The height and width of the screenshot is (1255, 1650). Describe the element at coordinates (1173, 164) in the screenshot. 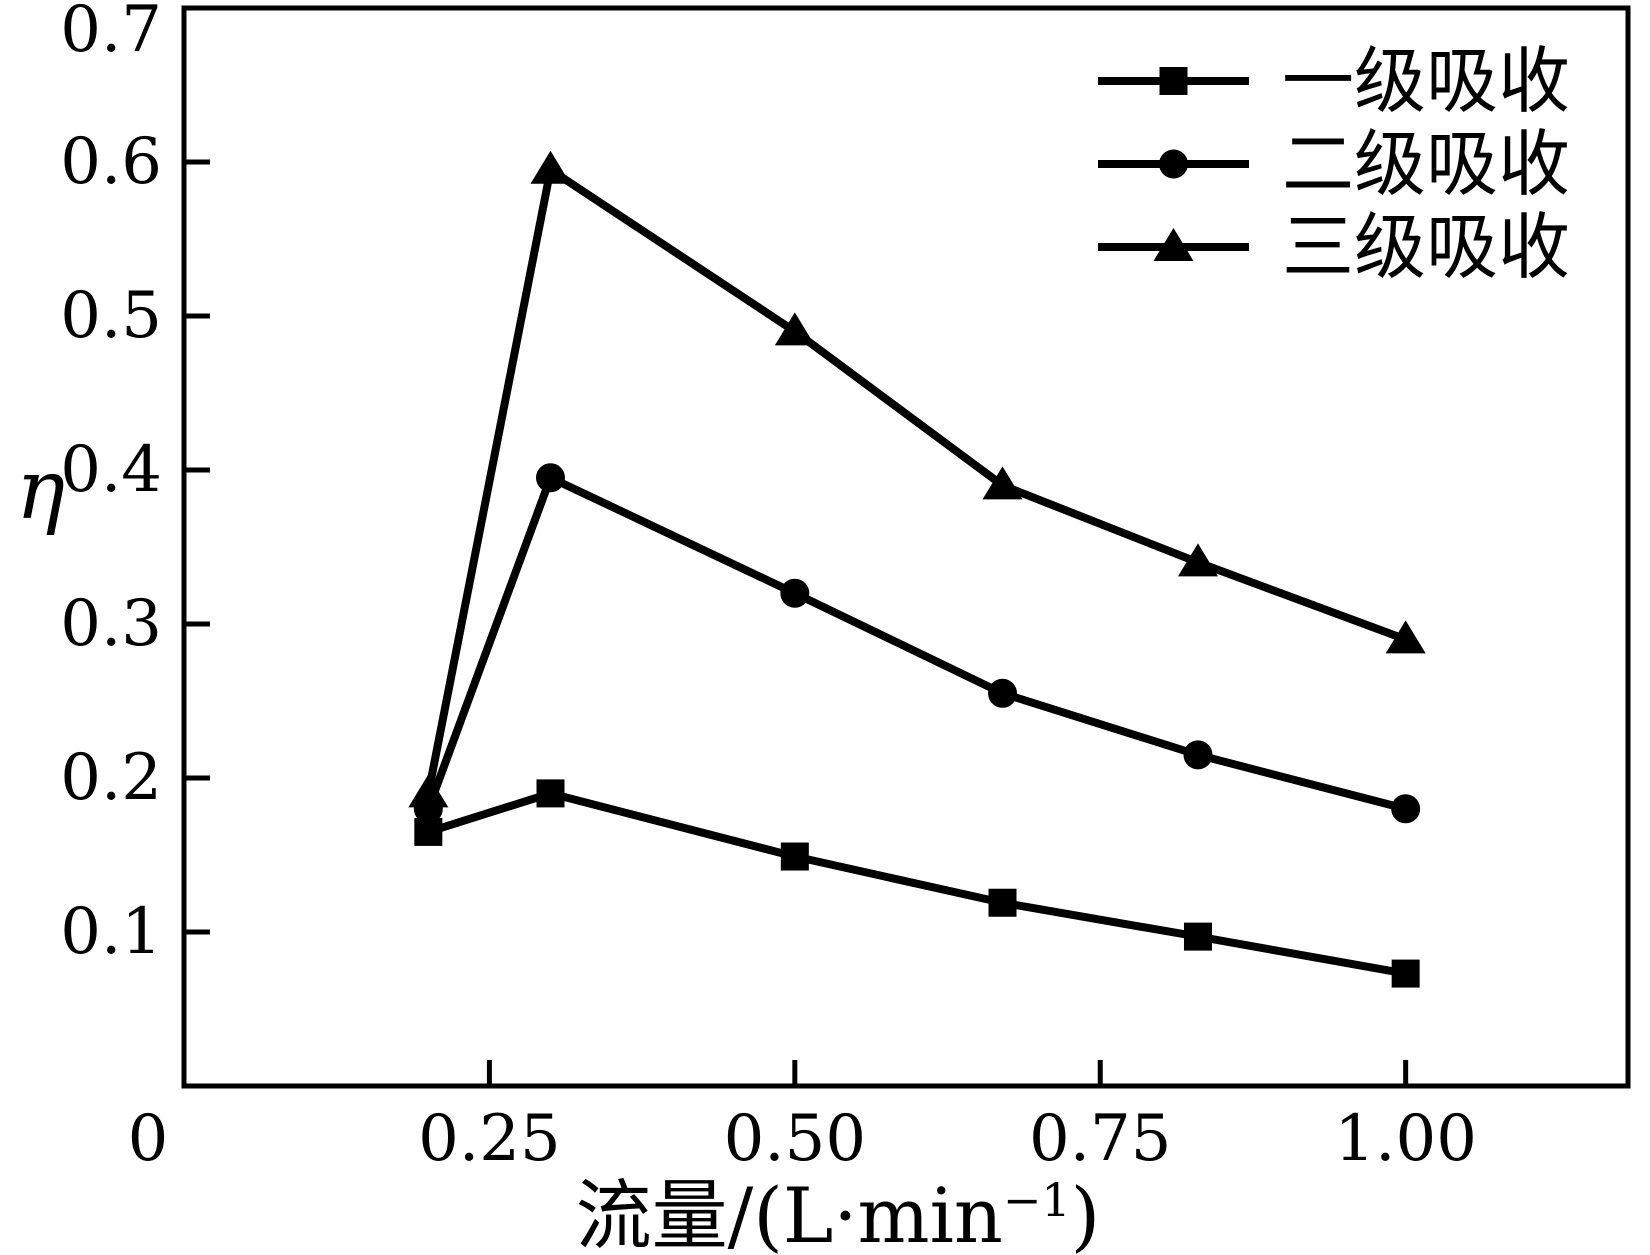

I see `legend-circle-marker` at that location.